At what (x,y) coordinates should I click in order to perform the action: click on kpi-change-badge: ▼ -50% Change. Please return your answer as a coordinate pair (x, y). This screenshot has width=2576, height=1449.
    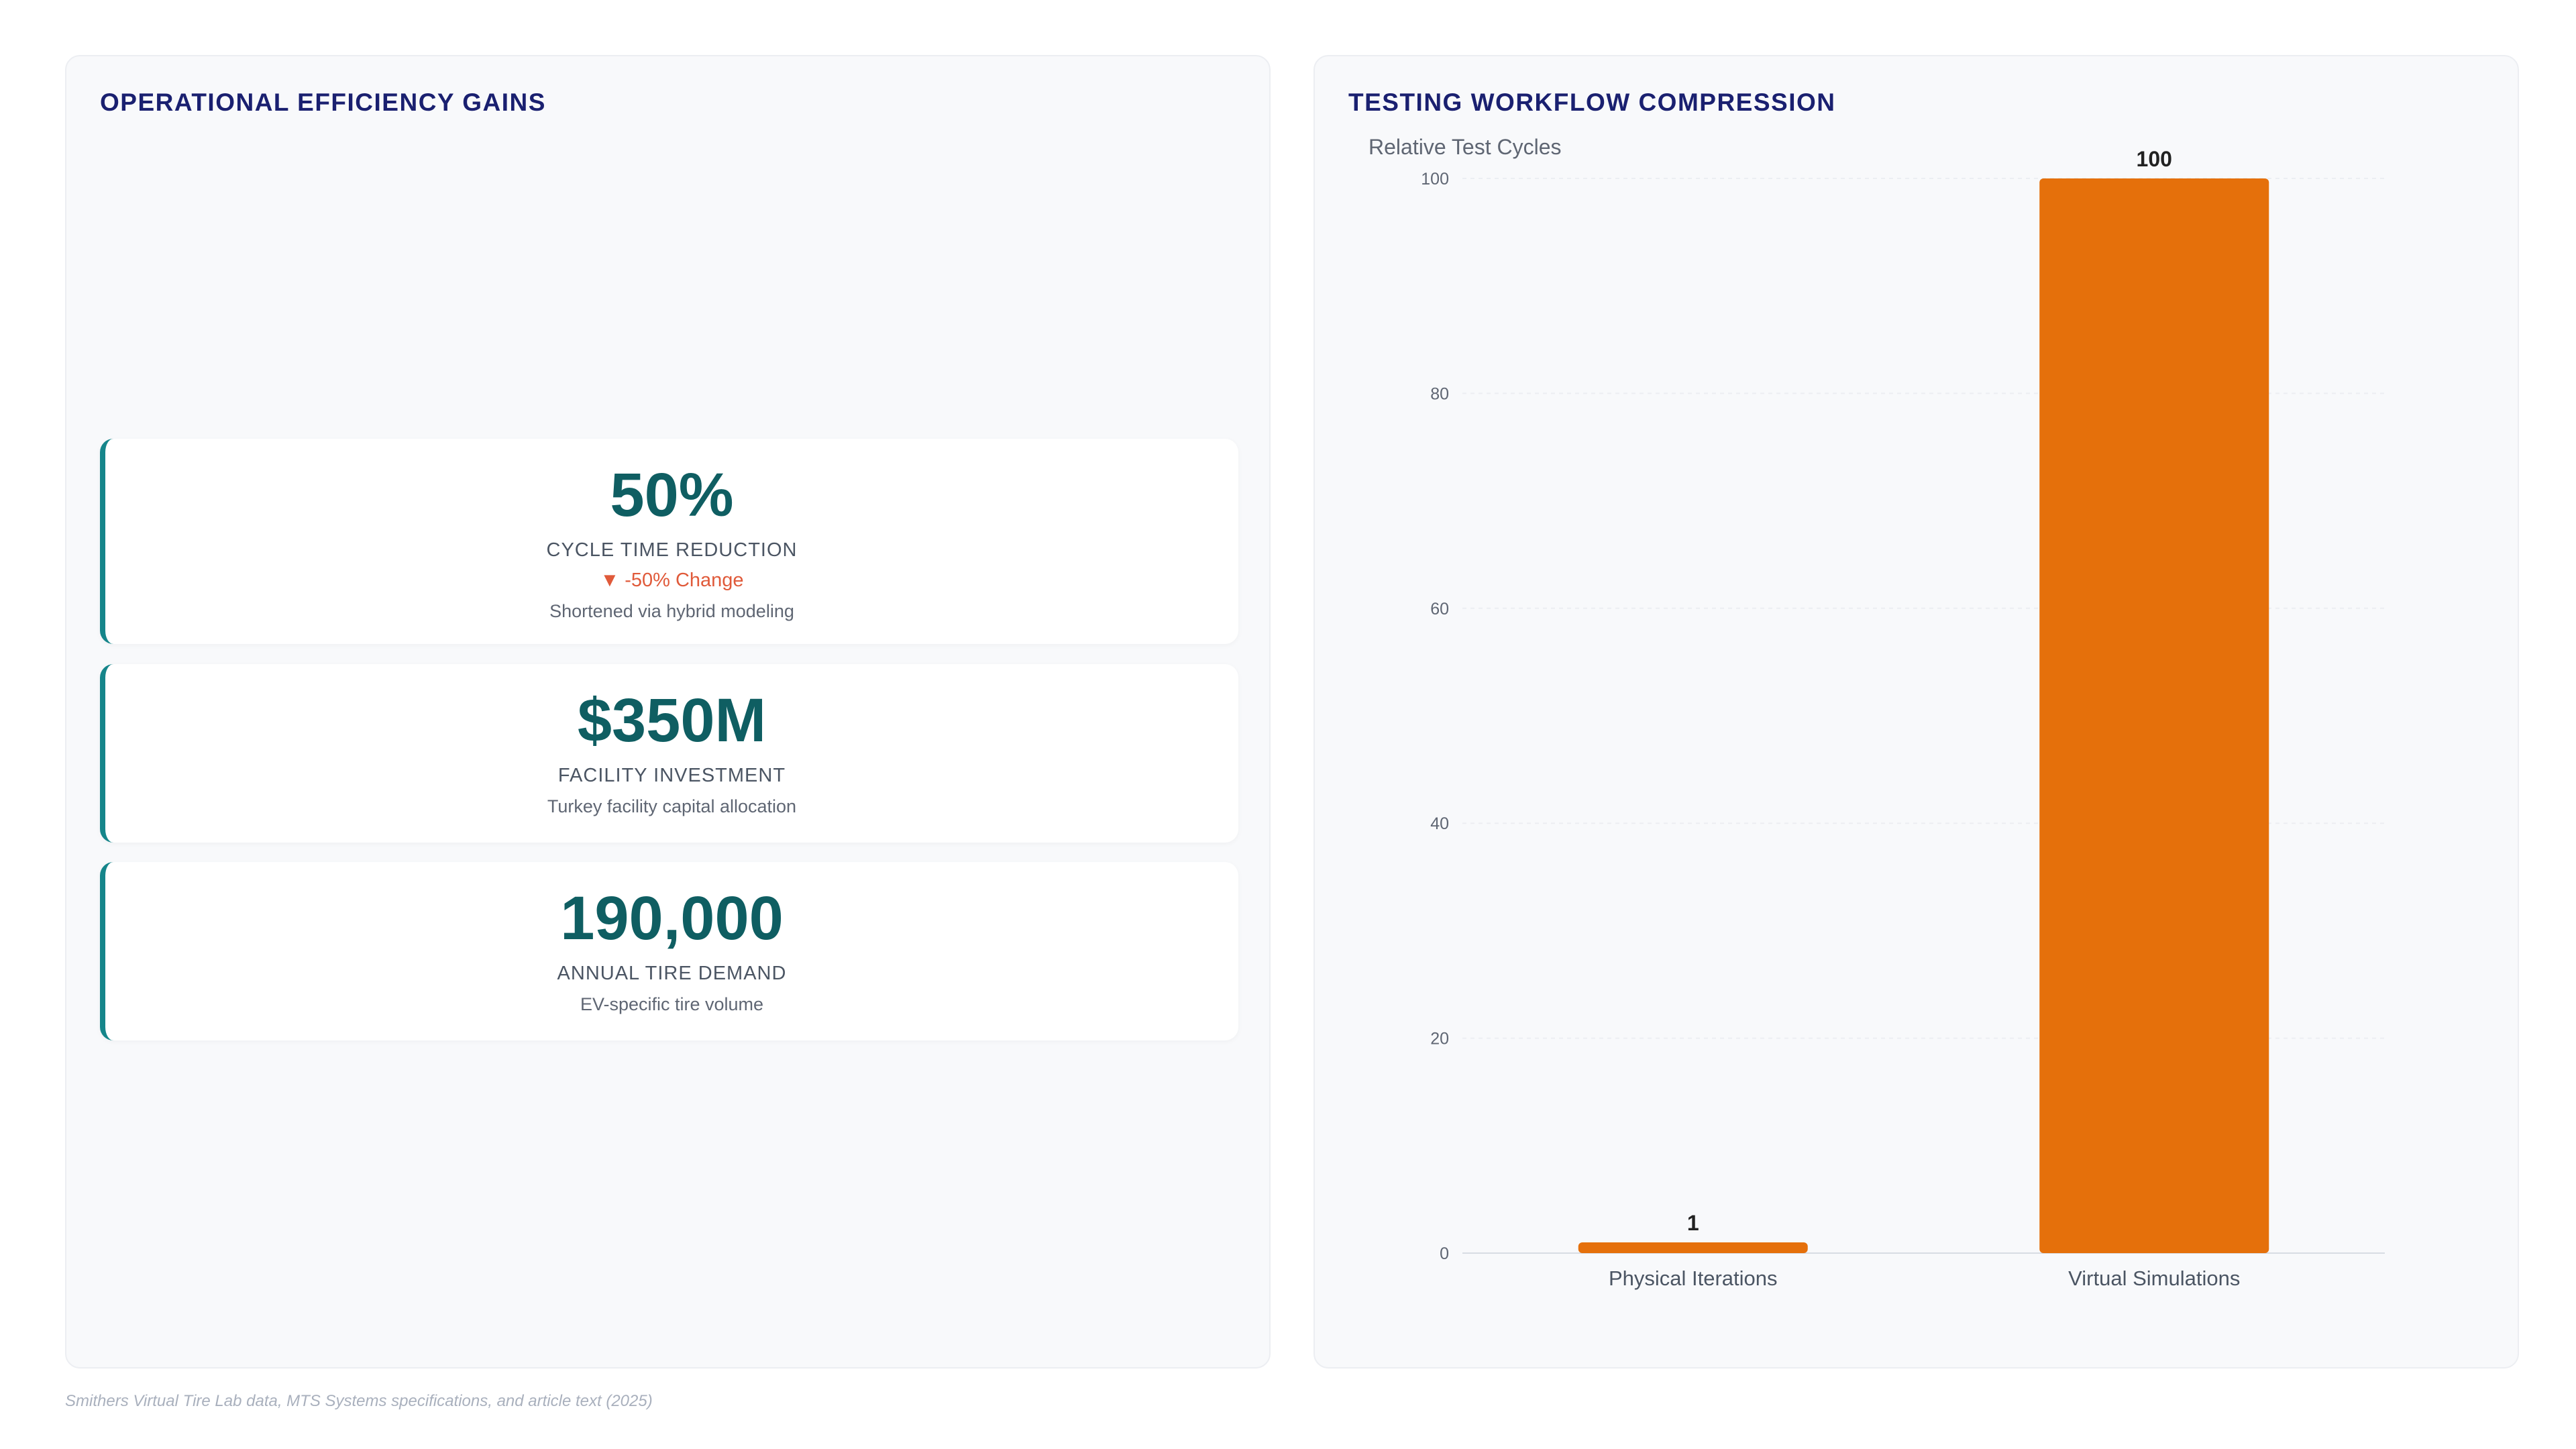
    Looking at the image, I should click on (672, 580).